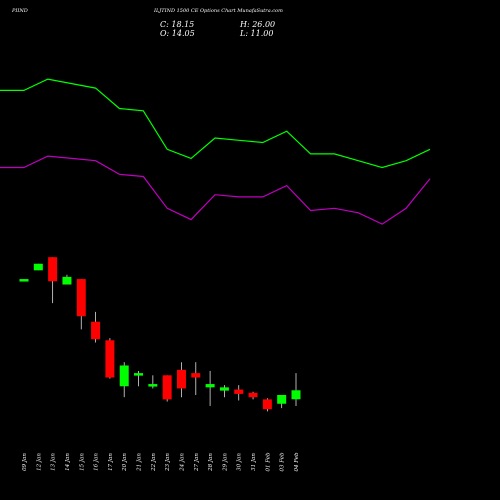 The height and width of the screenshot is (500, 500). Describe the element at coordinates (154, 462) in the screenshot. I see `x-tick-label: 22 Jan` at that location.